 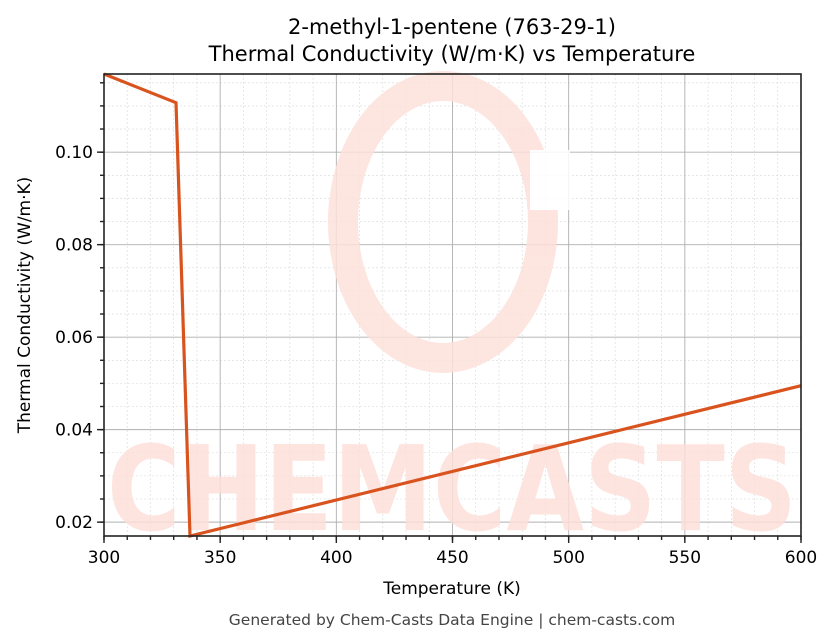 What do you see at coordinates (443, 222) in the screenshot?
I see `watermark-ring-icon` at bounding box center [443, 222].